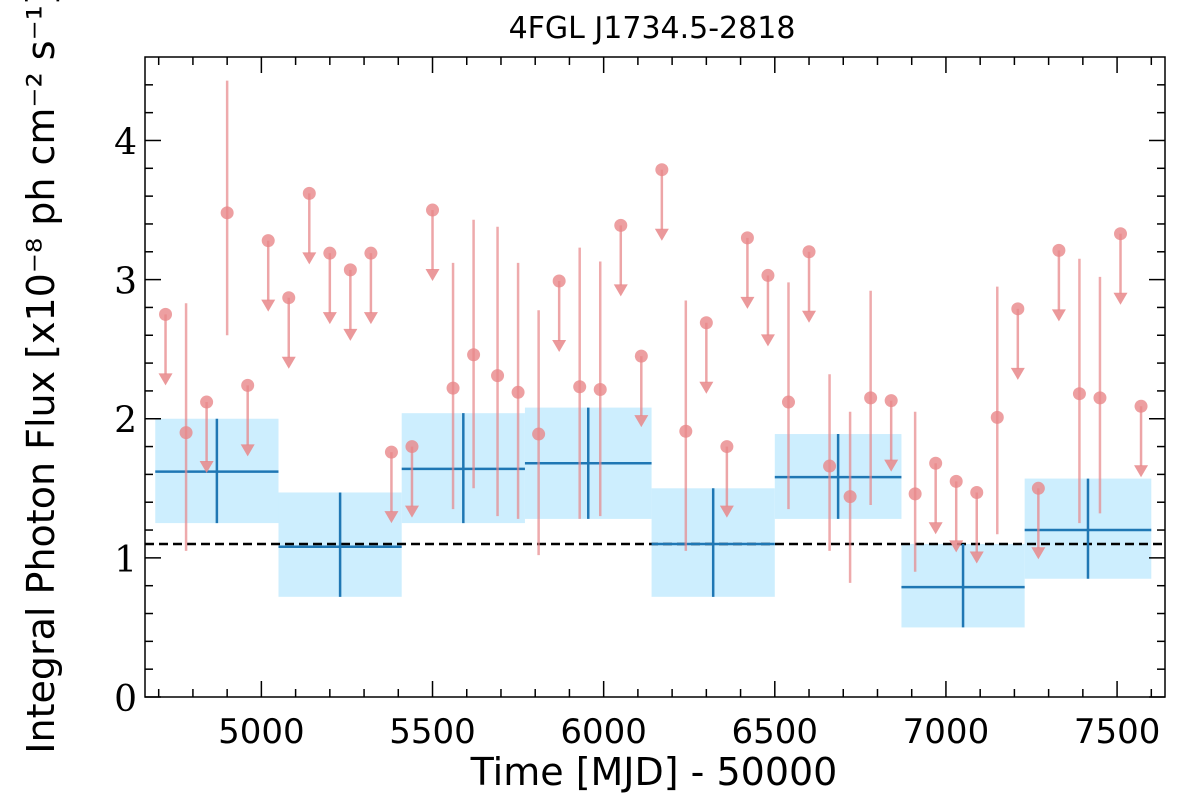 The image size is (1200, 800). I want to click on y-tick-label: 2, so click(125, 421).